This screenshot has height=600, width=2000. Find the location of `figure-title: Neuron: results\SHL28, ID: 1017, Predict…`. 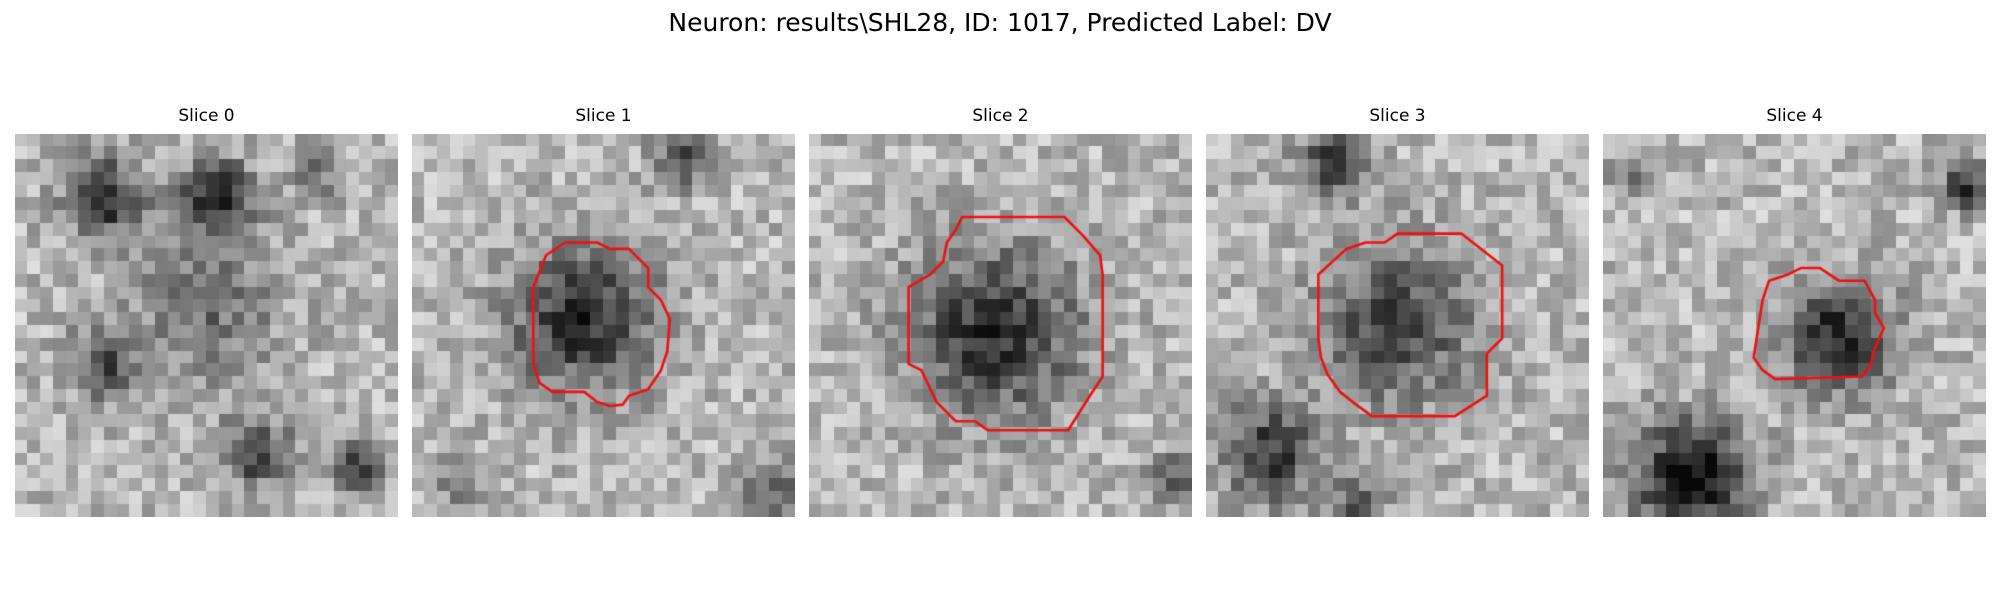

figure-title: Neuron: results\SHL28, ID: 1017, Predict… is located at coordinates (1000, 22).